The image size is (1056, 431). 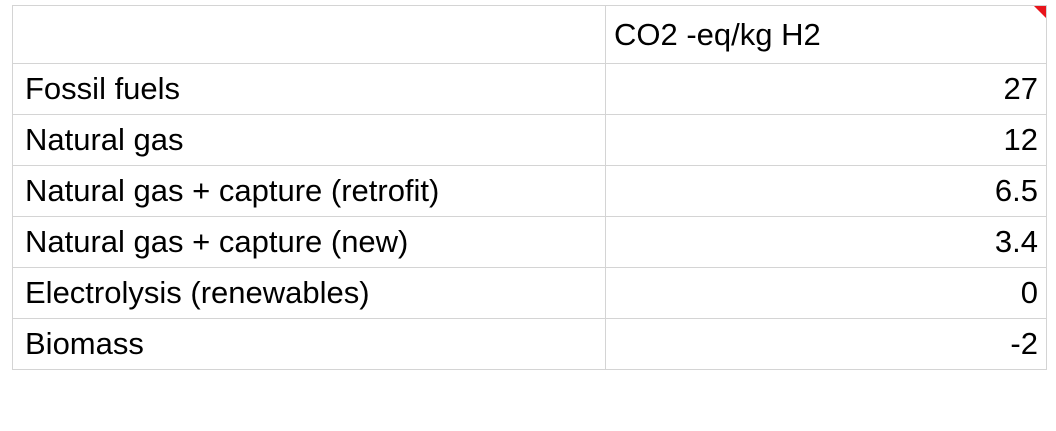 What do you see at coordinates (826, 89) in the screenshot?
I see `row-value-cell: 27` at bounding box center [826, 89].